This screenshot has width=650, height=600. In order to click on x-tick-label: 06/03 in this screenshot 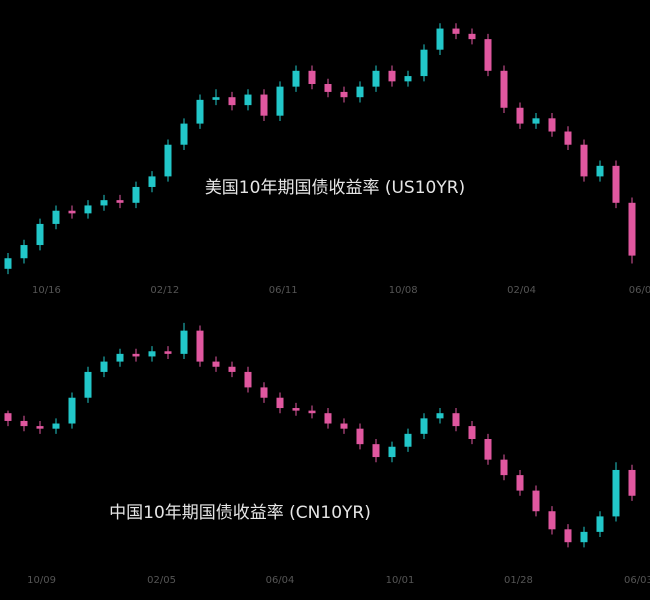, I will do `click(637, 580)`.